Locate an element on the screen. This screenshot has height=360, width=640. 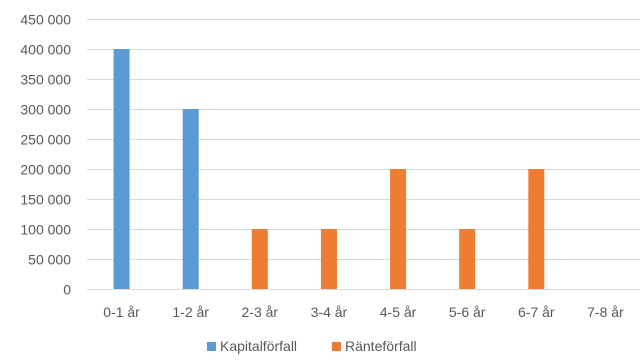
x-tick-label: 4-5 år is located at coordinates (398, 312).